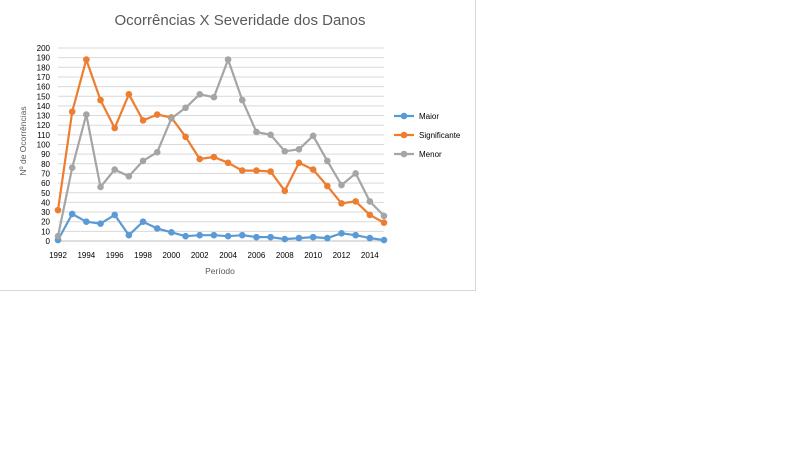 The height and width of the screenshot is (449, 800). Describe the element at coordinates (429, 116) in the screenshot. I see `legend-label: Maior` at that location.